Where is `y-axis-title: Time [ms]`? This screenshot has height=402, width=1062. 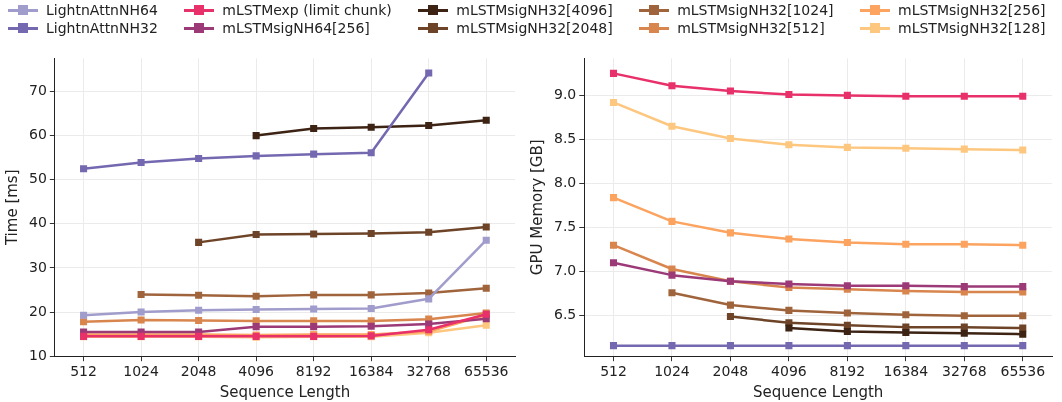
y-axis-title: Time [ms] is located at coordinates (11, 208).